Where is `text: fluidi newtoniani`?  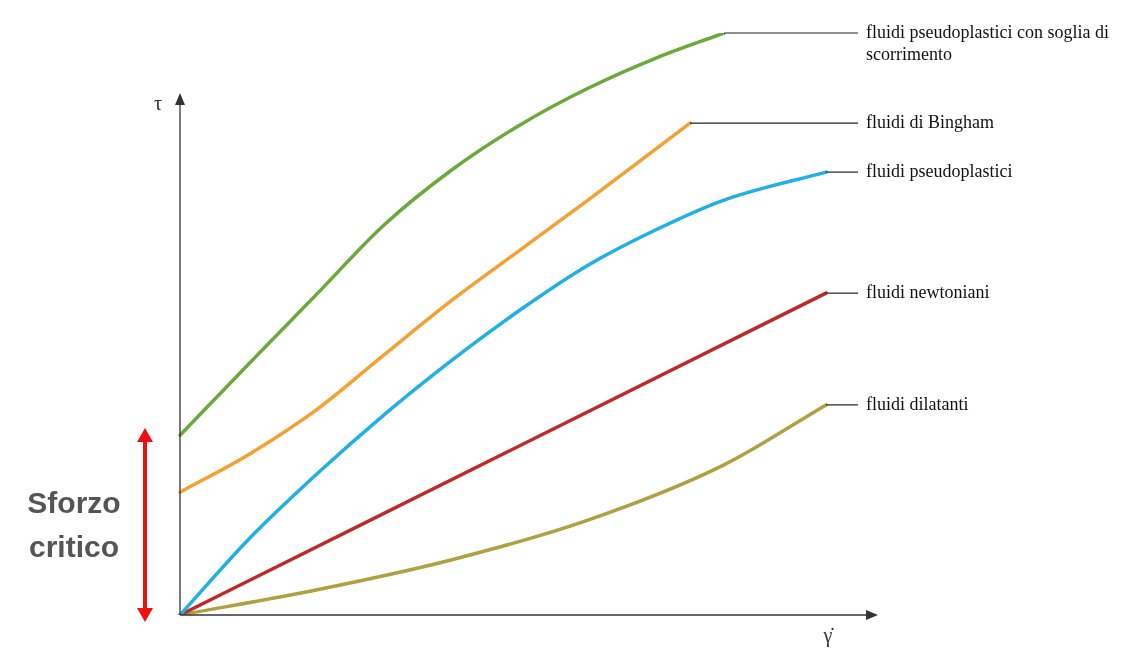
text: fluidi newtoniani is located at coordinates (928, 291).